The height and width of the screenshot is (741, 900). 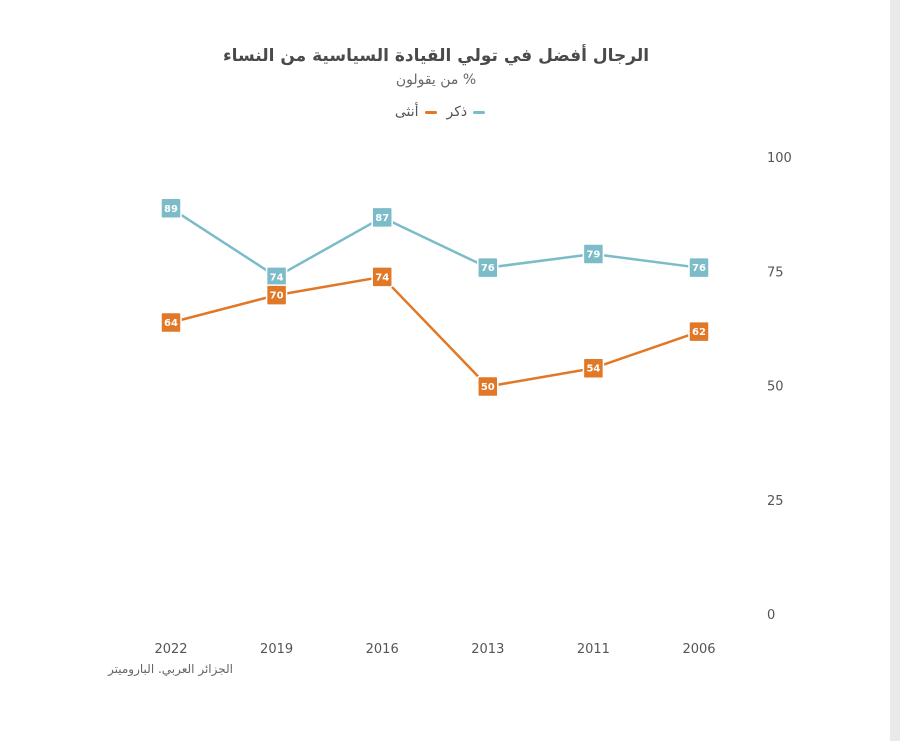 I want to click on data-label-male: 74, so click(x=277, y=277).